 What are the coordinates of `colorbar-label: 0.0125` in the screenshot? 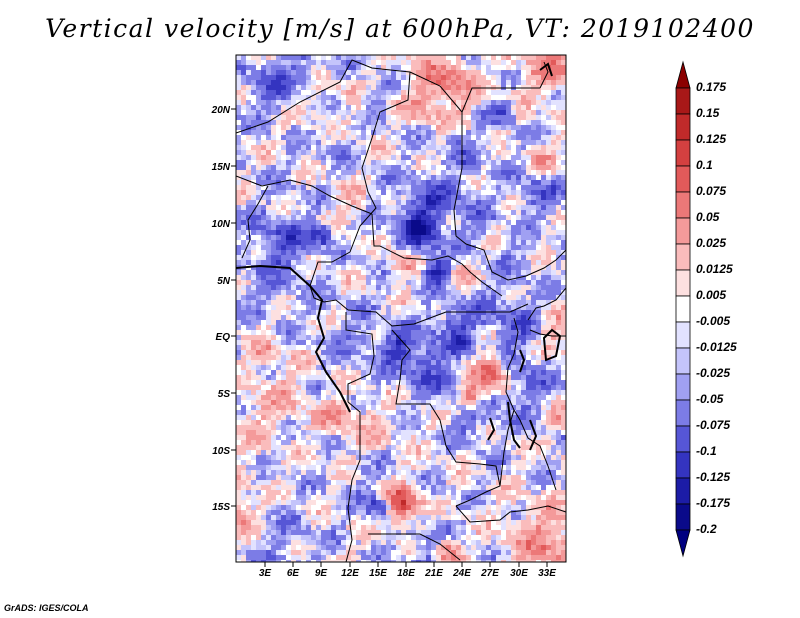 It's located at (714, 269).